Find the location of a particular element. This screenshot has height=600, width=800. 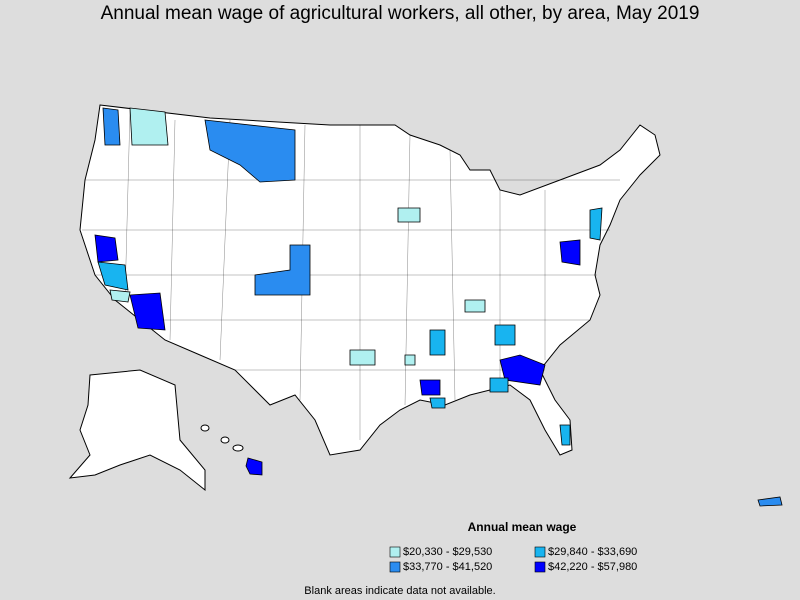

legend-title: Annual mean wage is located at coordinates (522, 527).